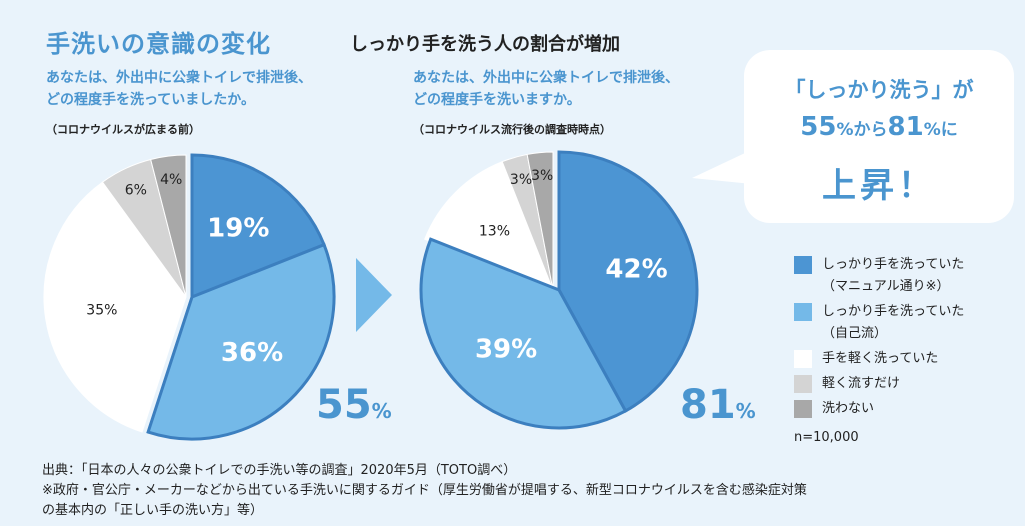 Image resolution: width=1025 pixels, height=526 pixels. Describe the element at coordinates (855, 333) in the screenshot. I see `legend-label-own-line2: （自己流）` at that location.